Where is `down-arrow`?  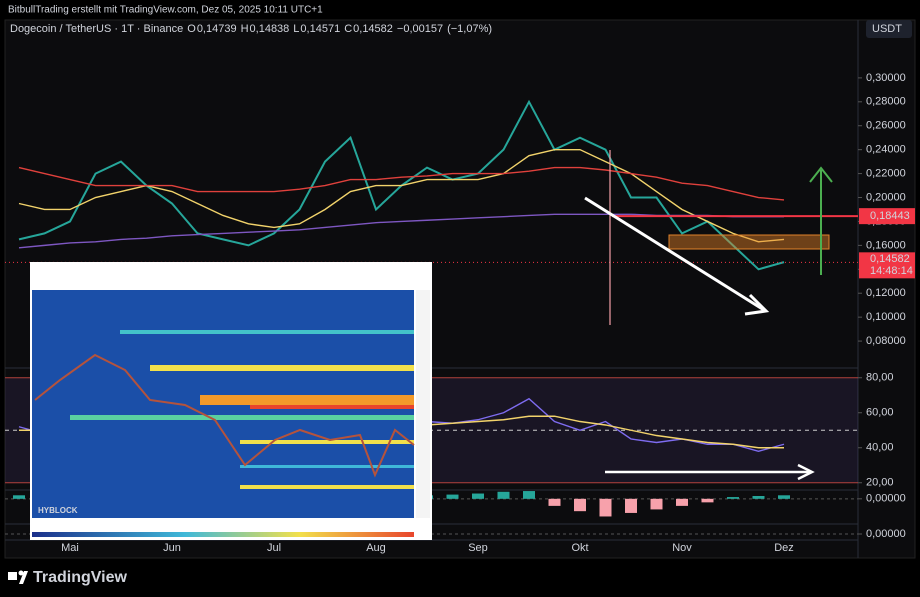
down-arrow is located at coordinates (674, 254).